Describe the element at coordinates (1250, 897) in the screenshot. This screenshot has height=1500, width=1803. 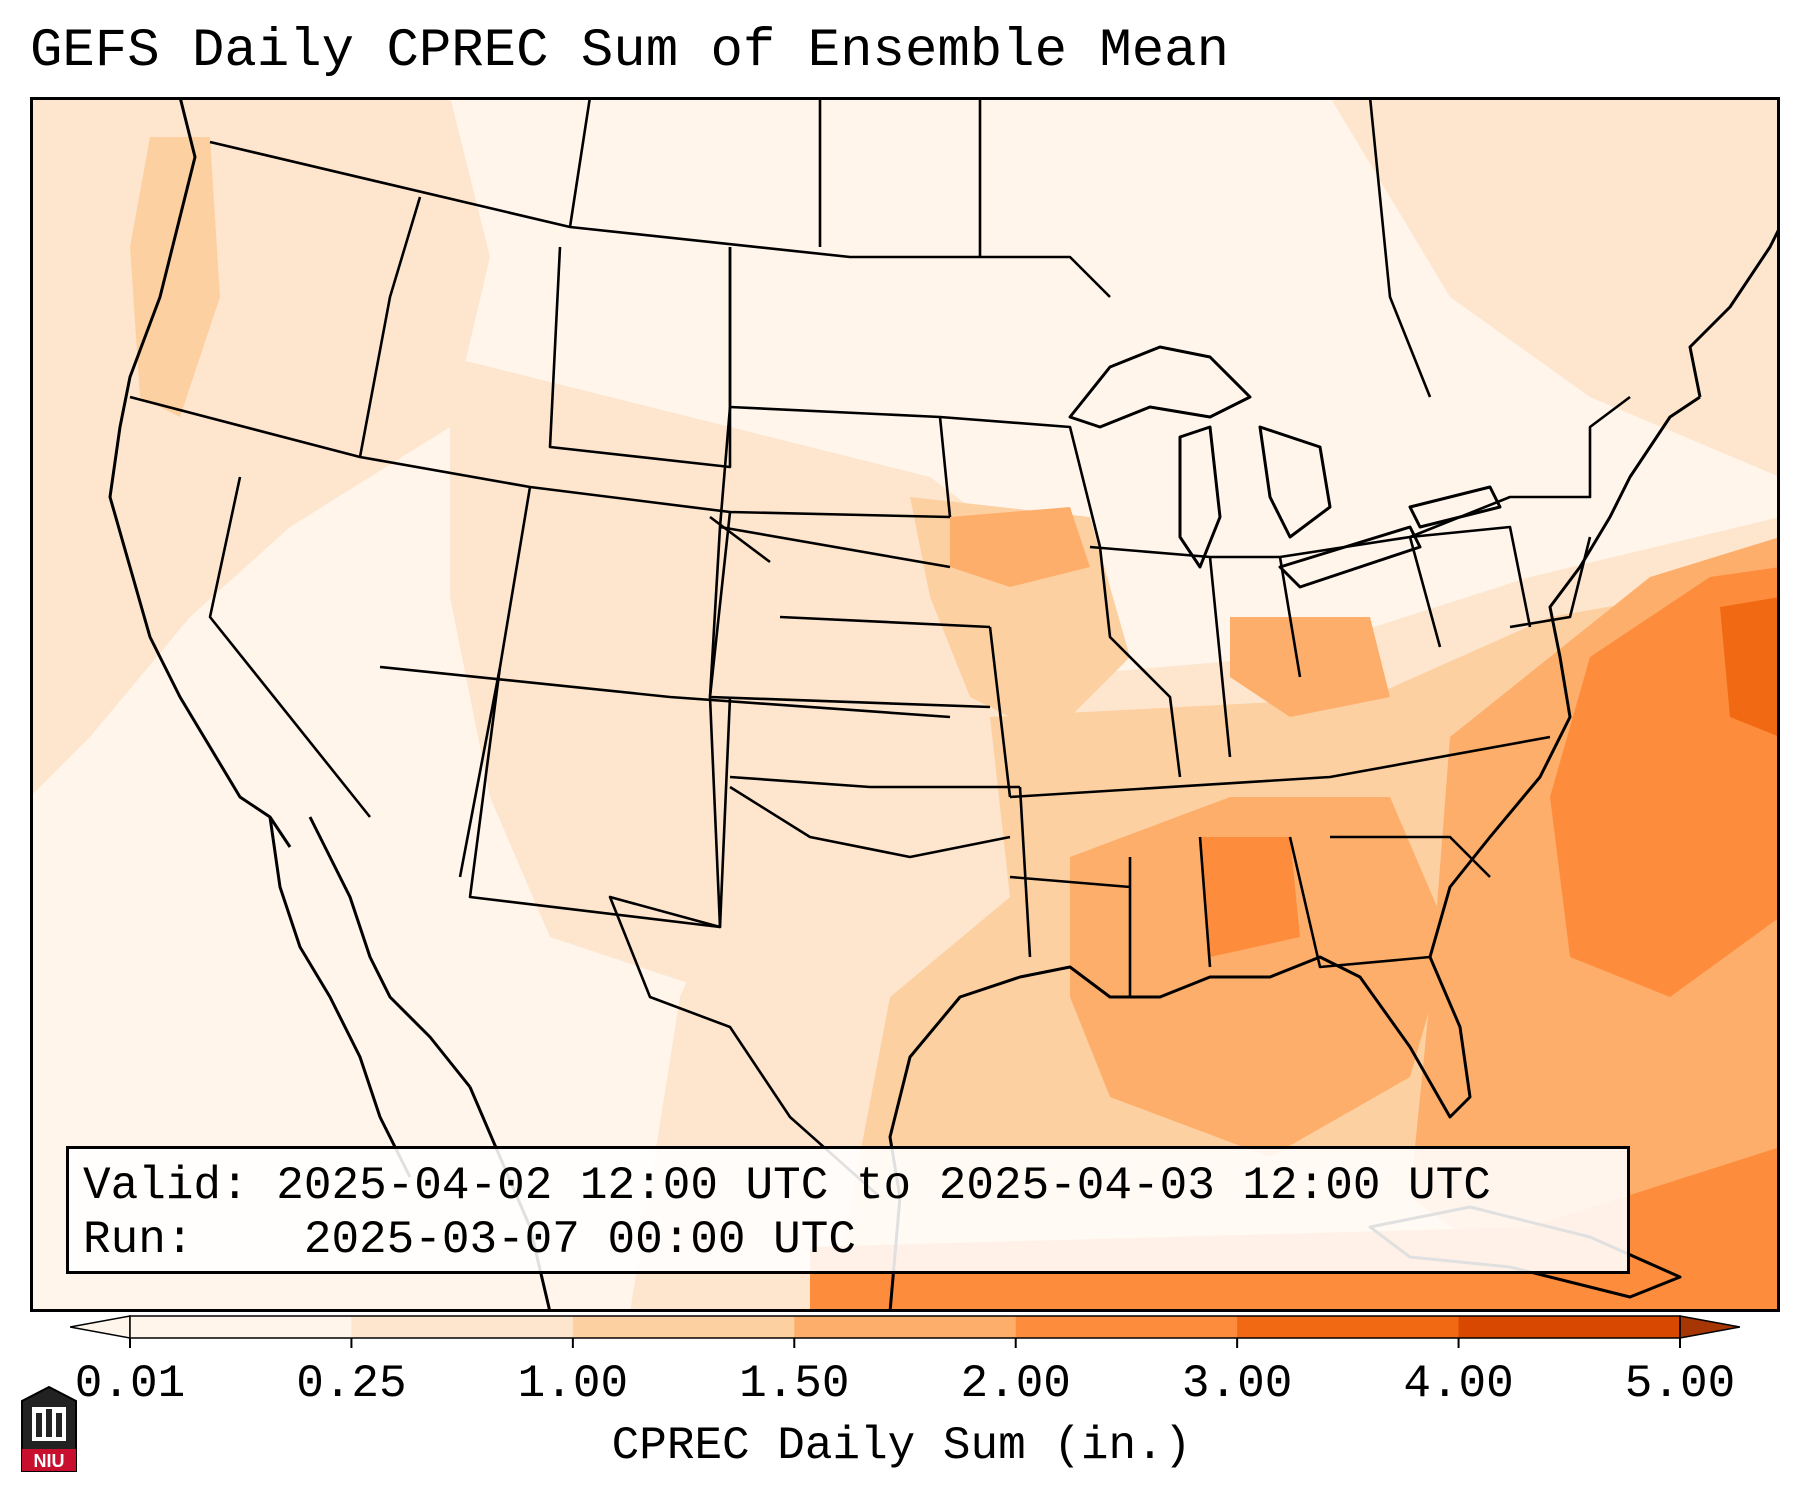
I see `shading-alabama` at that location.